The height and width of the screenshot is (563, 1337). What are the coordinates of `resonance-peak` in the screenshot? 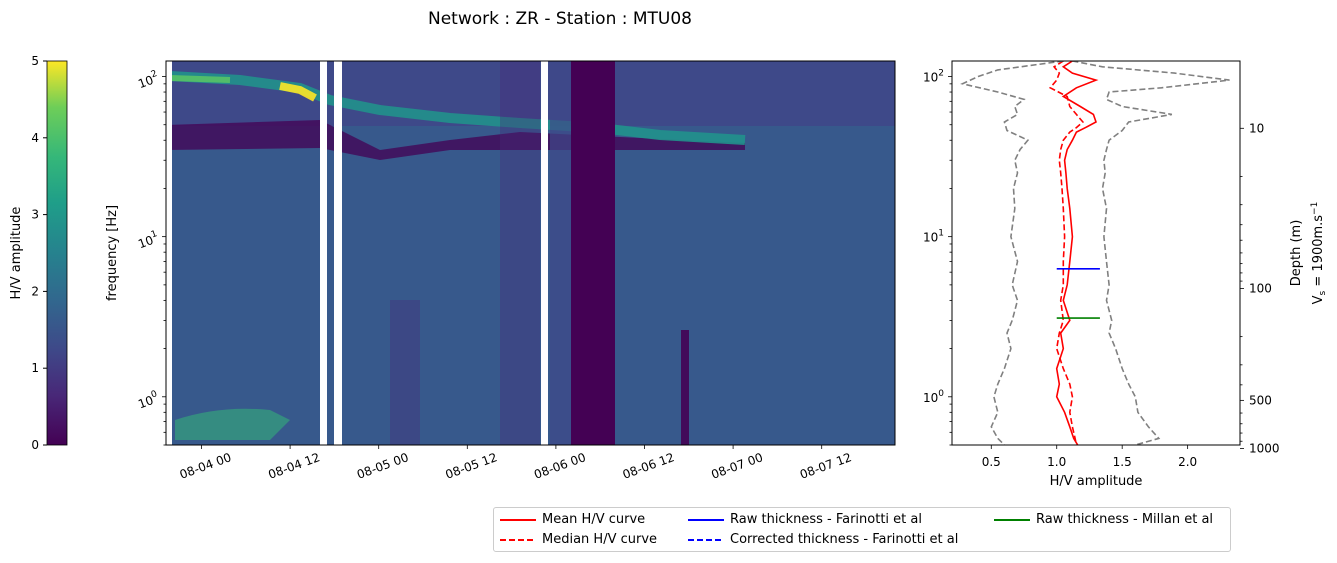 It's located at (298, 92).